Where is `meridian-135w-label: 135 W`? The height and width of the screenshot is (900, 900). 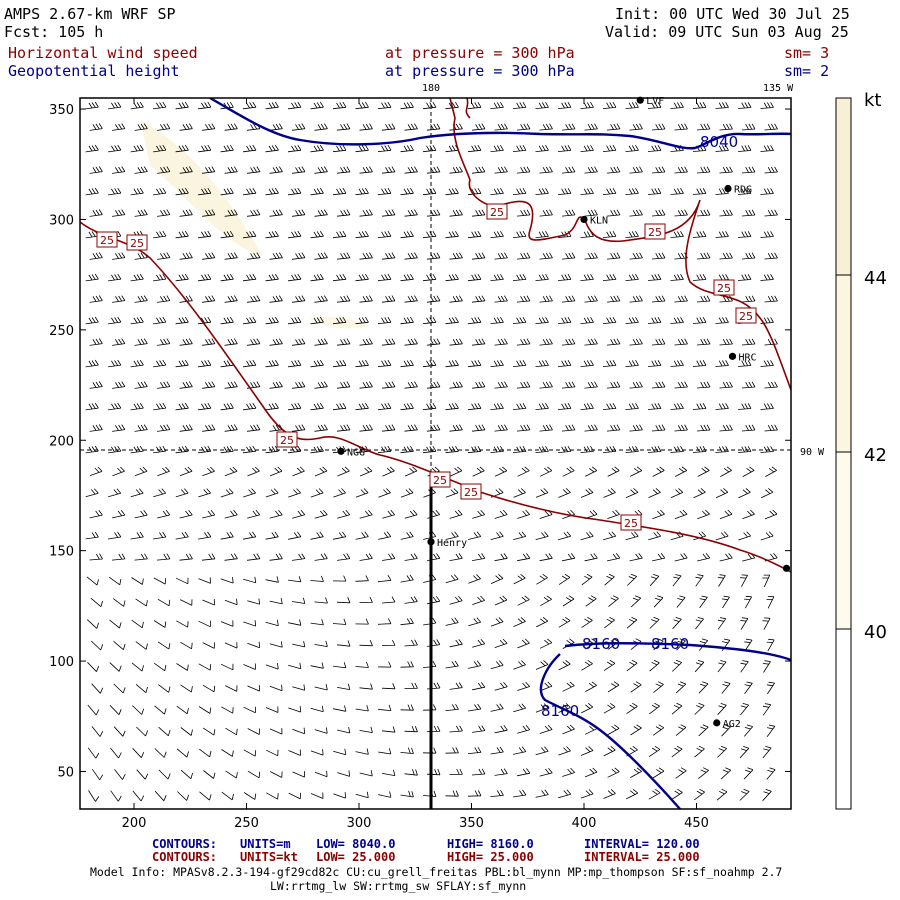
meridian-135w-label: 135 W is located at coordinates (778, 88).